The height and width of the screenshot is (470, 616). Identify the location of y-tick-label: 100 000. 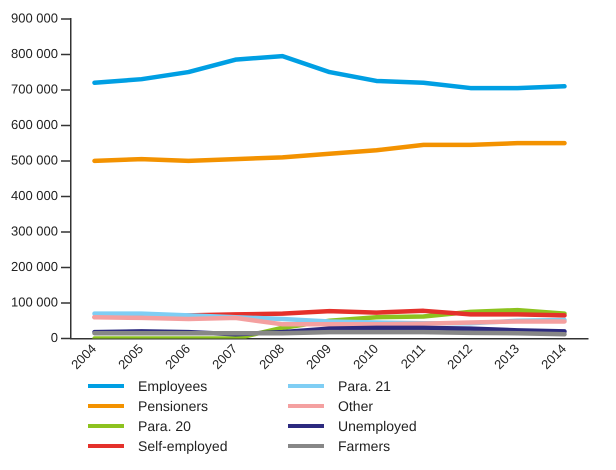
(34, 302).